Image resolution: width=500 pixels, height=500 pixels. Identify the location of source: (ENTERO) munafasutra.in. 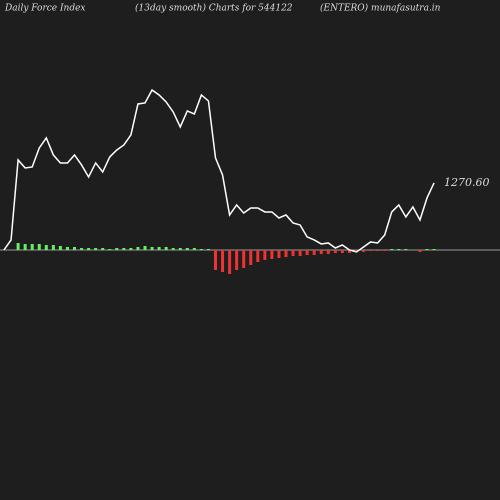
(380, 8).